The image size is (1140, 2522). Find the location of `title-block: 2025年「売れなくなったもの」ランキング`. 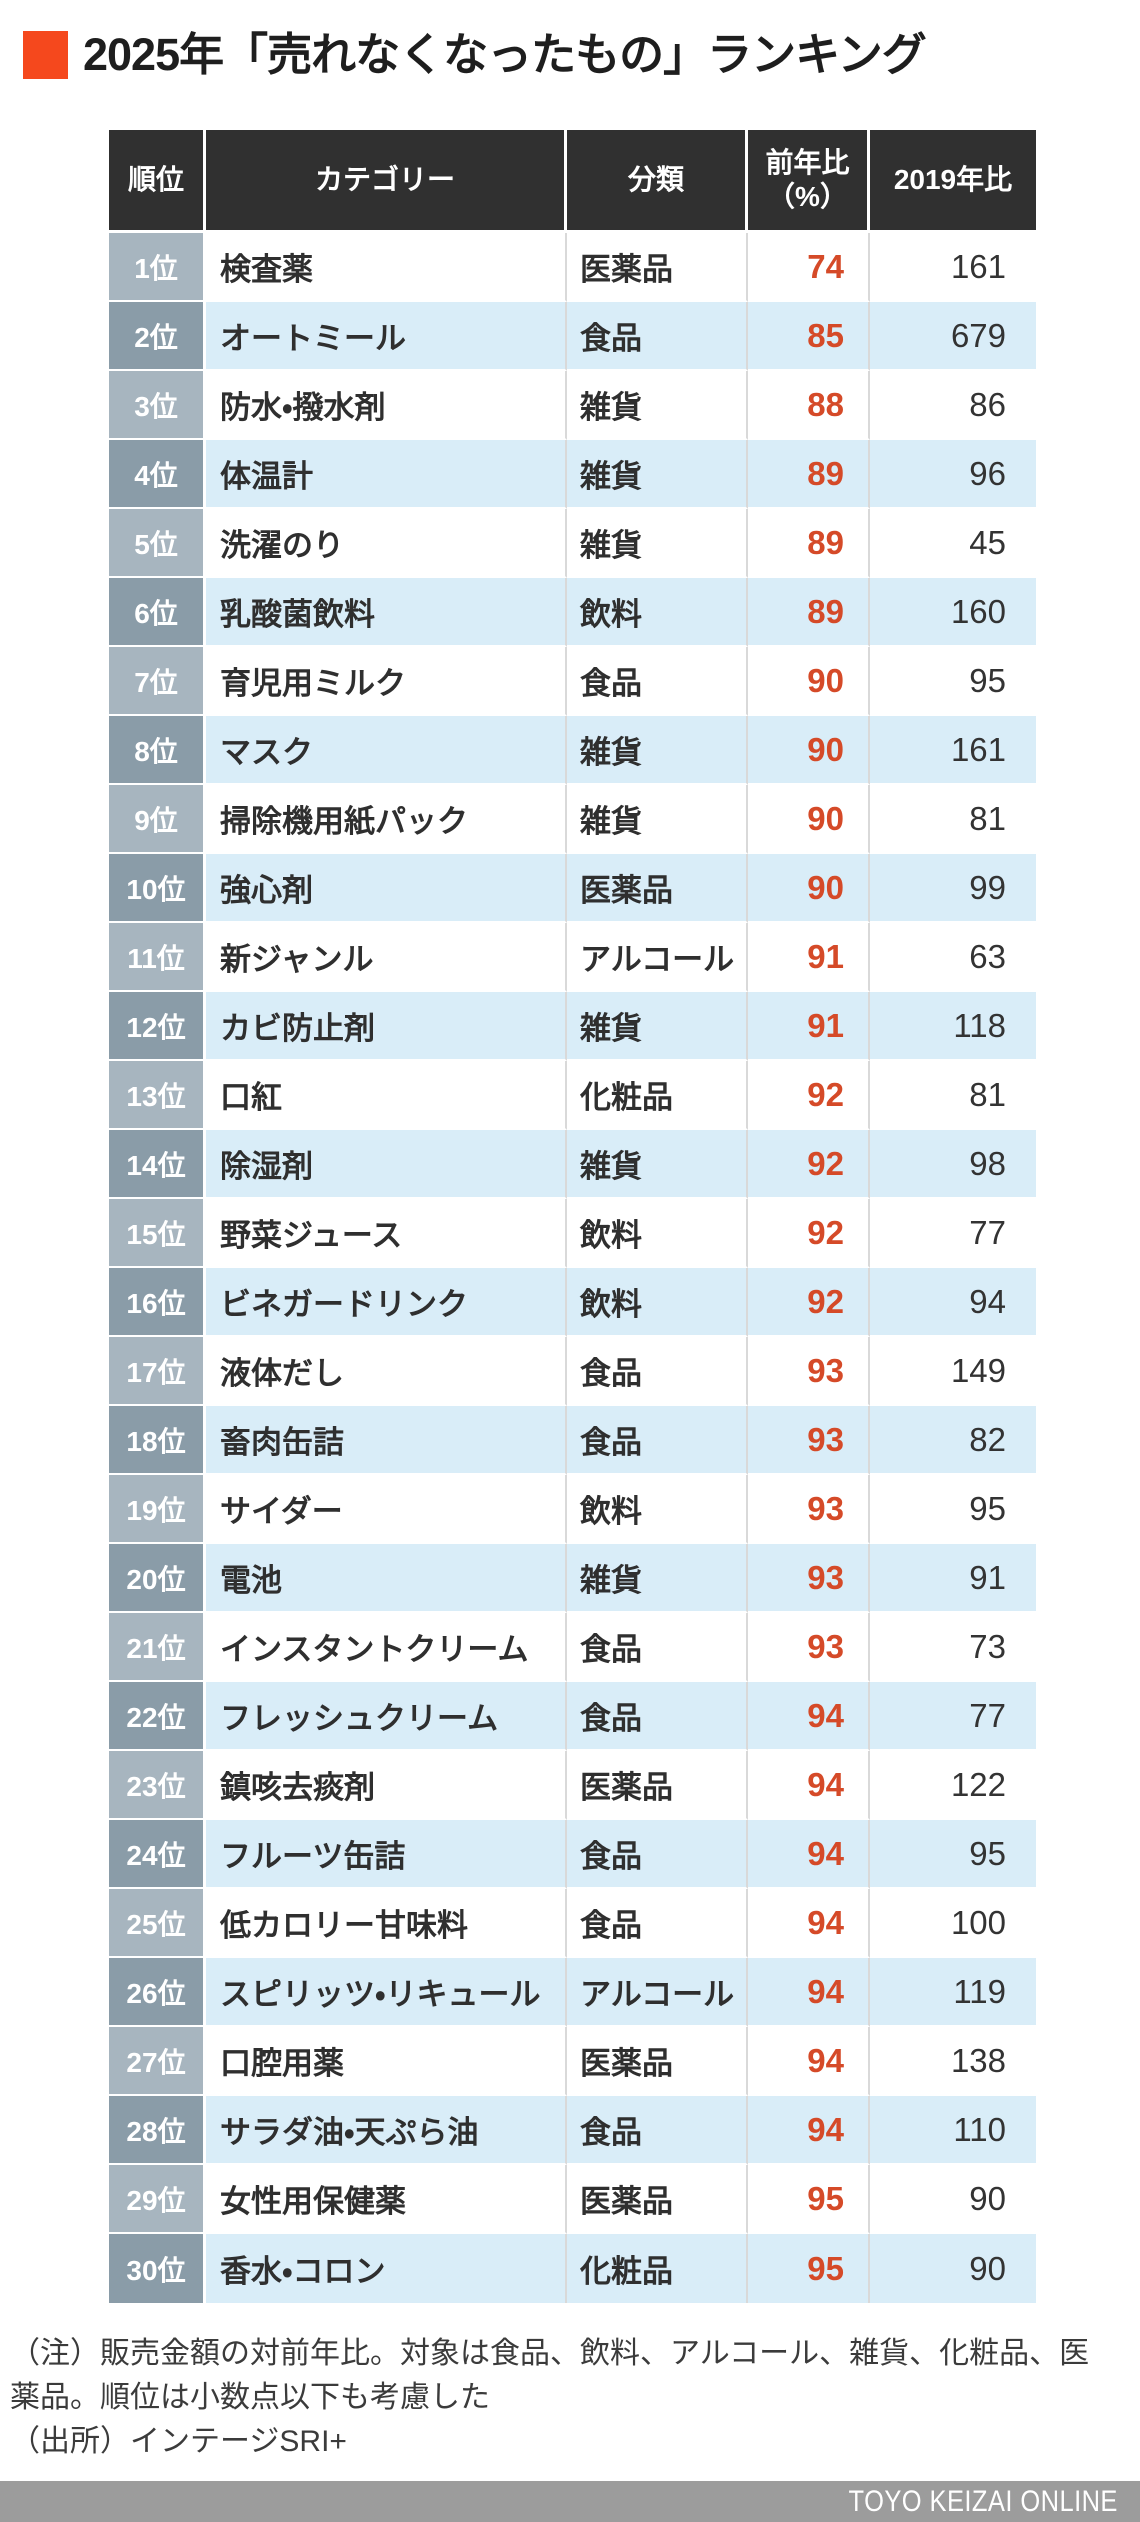

title-block: 2025年「売れなくなったもの」ランキング is located at coordinates (475, 54).